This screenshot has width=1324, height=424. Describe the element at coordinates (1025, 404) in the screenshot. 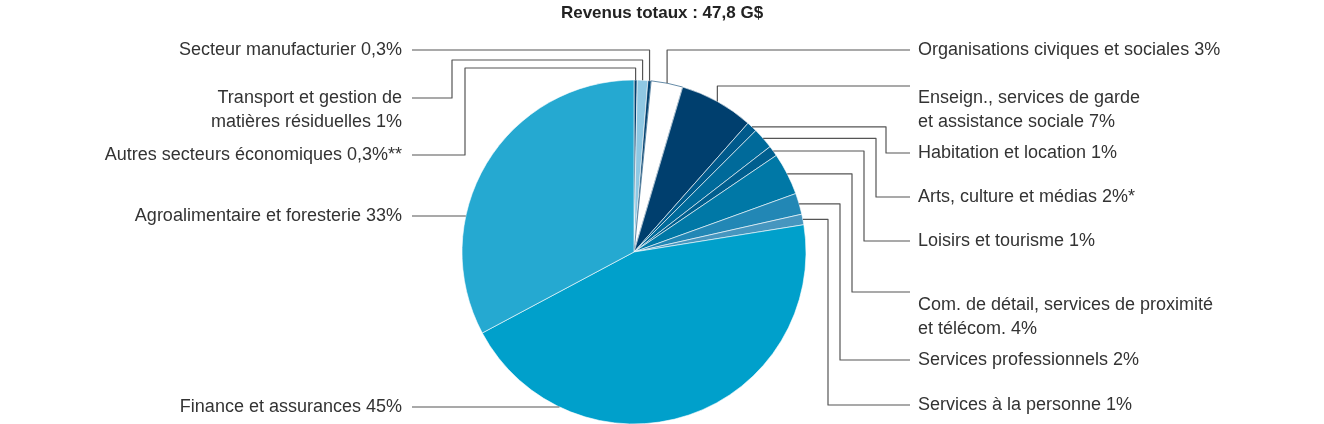

I see `slice-label: Services à la personne 1%` at that location.